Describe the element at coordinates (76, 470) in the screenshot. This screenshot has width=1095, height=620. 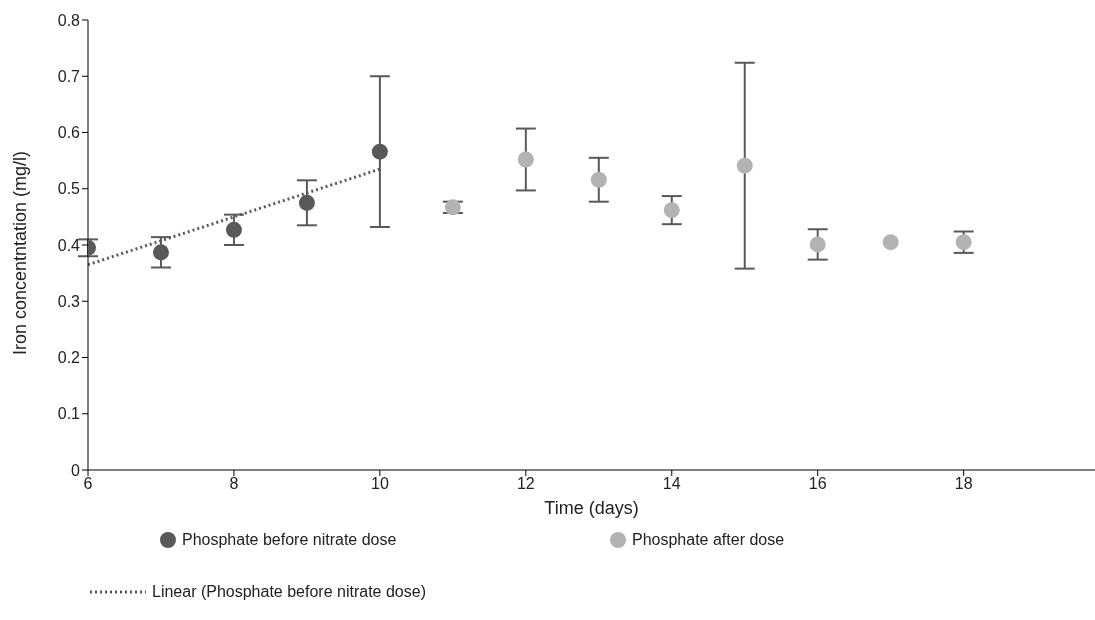
I see `y-tick-label: 0` at that location.